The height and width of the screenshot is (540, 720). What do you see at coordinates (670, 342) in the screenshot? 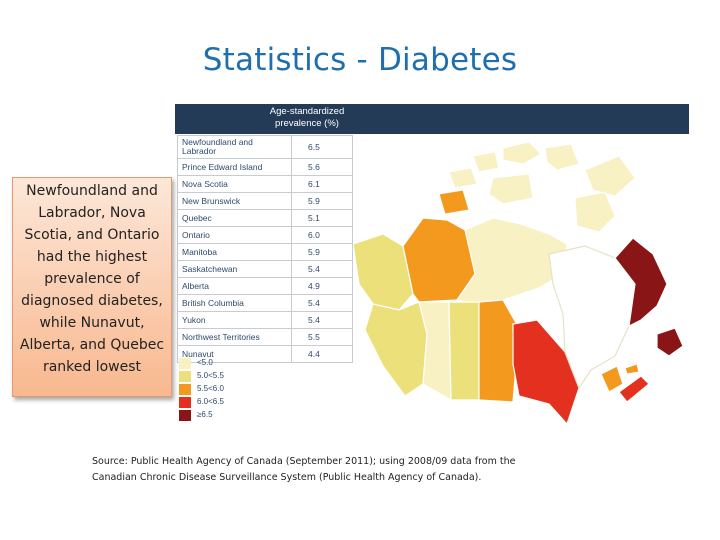
I see `region-newfoundland-island` at bounding box center [670, 342].